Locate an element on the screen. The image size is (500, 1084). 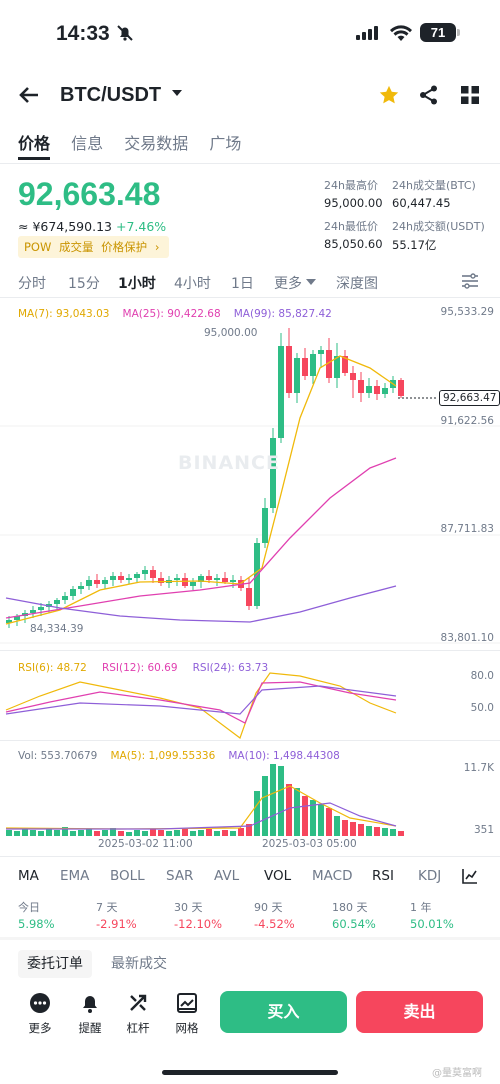
ma25-label: MA(25): 90,422.68 is located at coordinates (171, 314).